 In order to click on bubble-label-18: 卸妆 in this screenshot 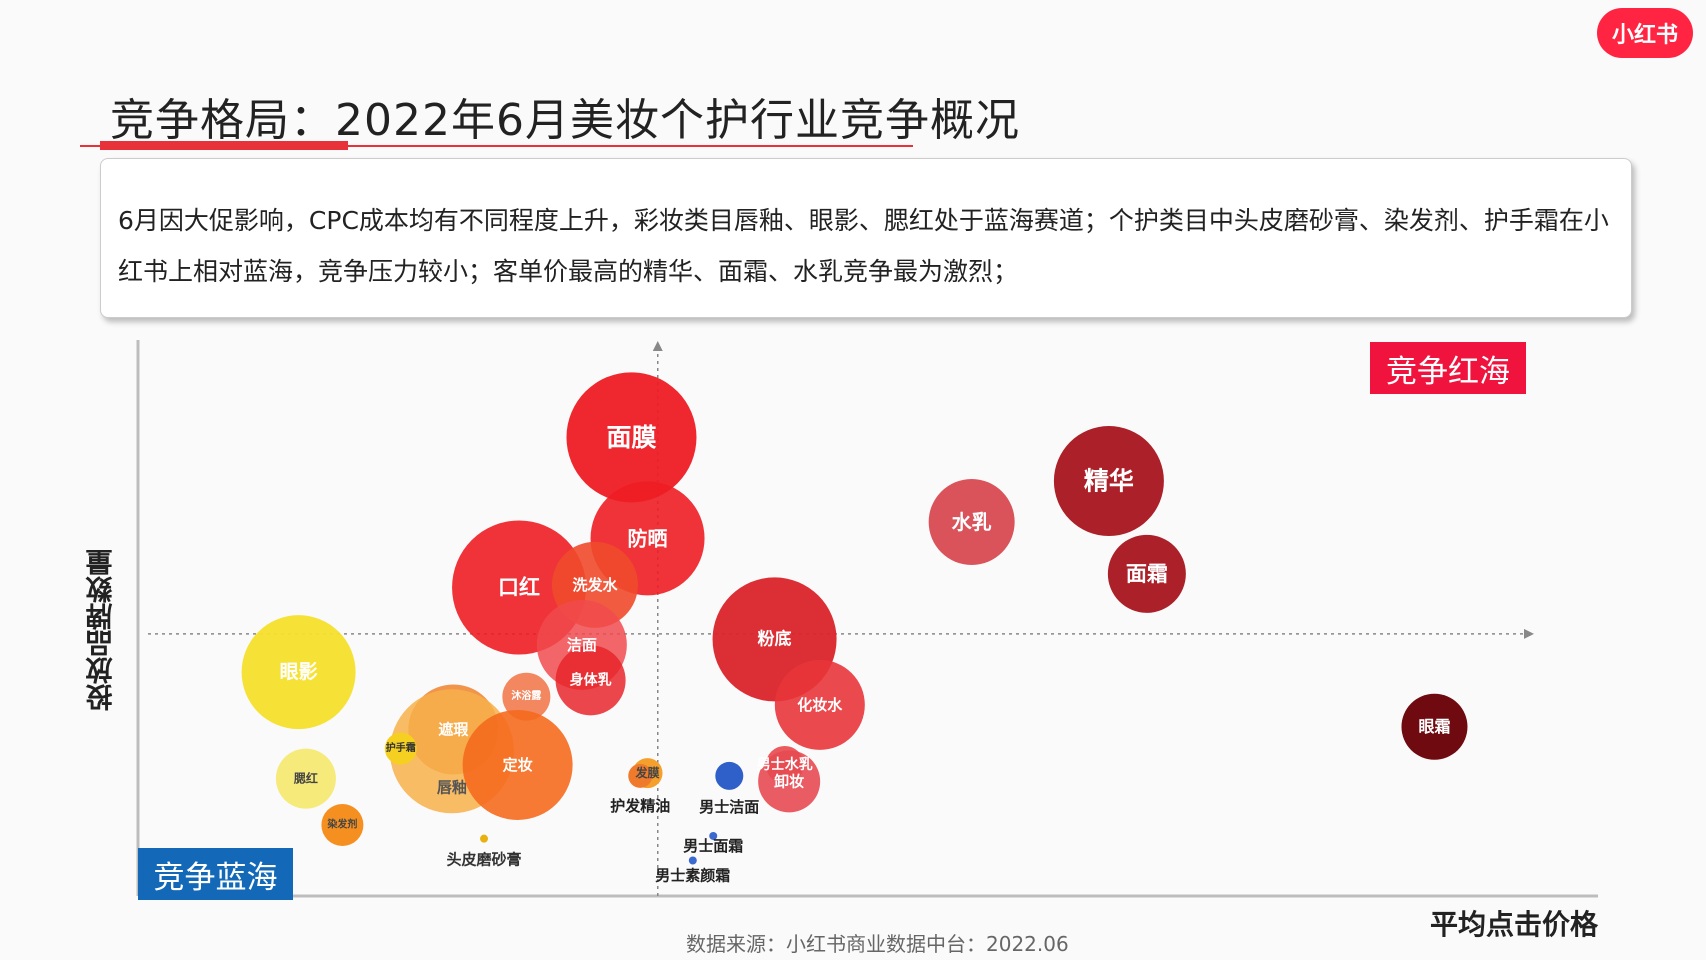, I will do `click(789, 781)`.